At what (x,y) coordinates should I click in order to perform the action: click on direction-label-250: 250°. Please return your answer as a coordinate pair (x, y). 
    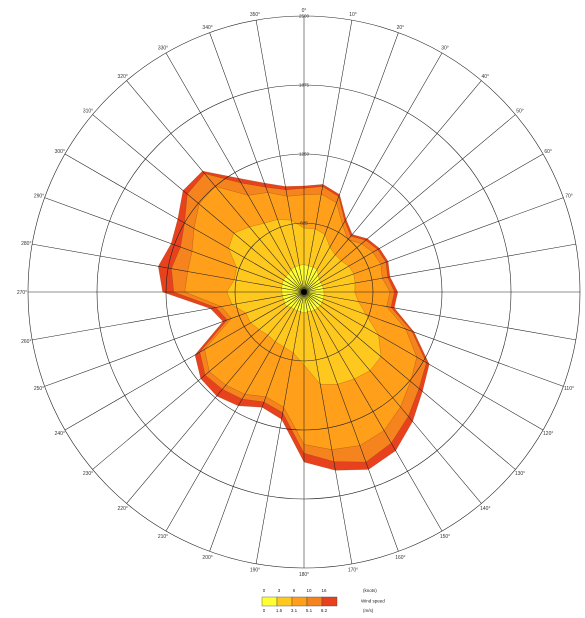
    Looking at the image, I should click on (39, 389).